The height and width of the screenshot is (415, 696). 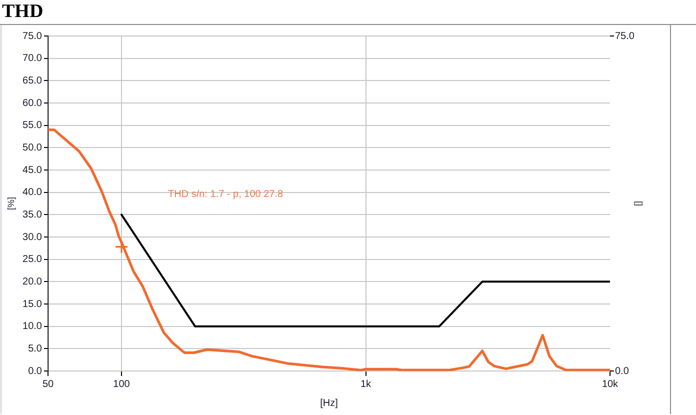 What do you see at coordinates (32, 103) in the screenshot?
I see `y-tick-label: 60.0` at bounding box center [32, 103].